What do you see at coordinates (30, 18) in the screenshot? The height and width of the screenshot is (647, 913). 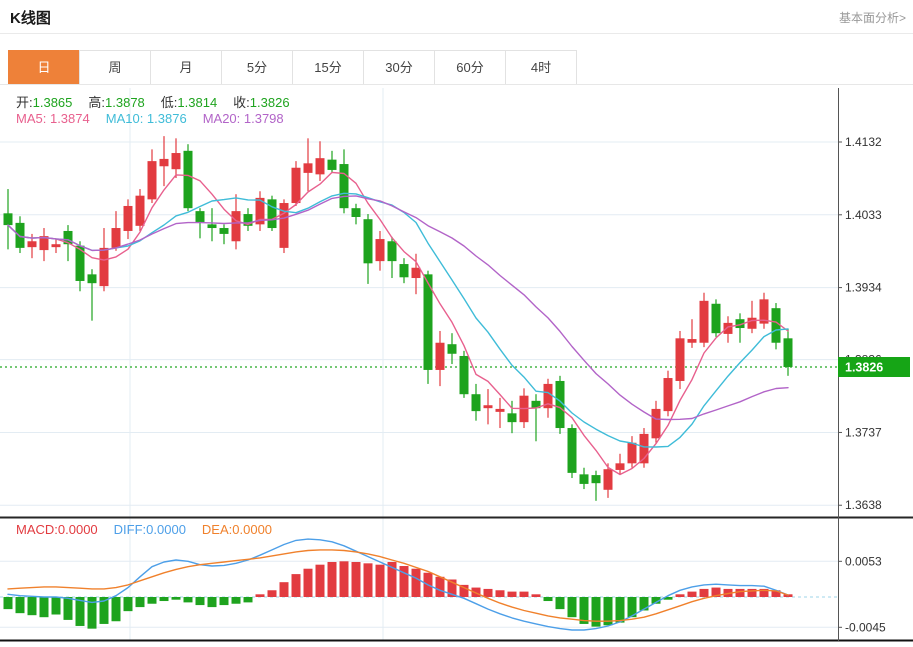 I see `page-title: K线图` at bounding box center [30, 18].